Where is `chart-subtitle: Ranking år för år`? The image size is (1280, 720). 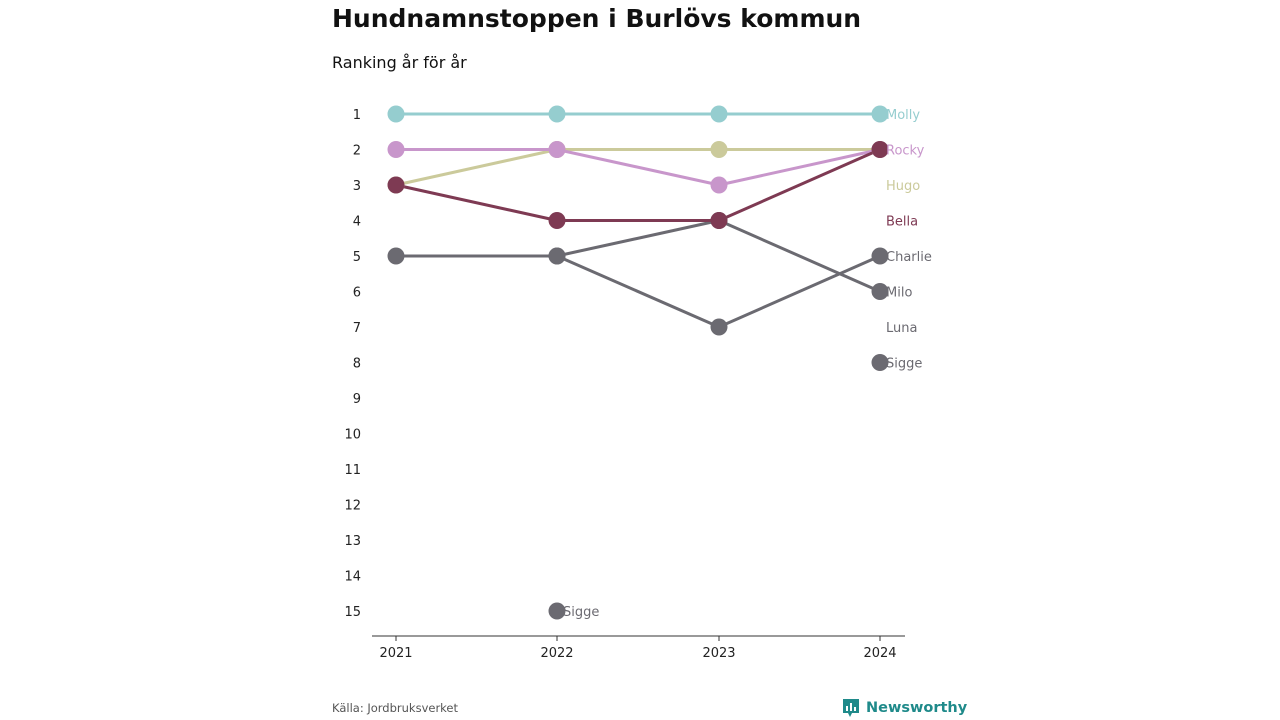
chart-subtitle: Ranking år för år is located at coordinates (399, 62).